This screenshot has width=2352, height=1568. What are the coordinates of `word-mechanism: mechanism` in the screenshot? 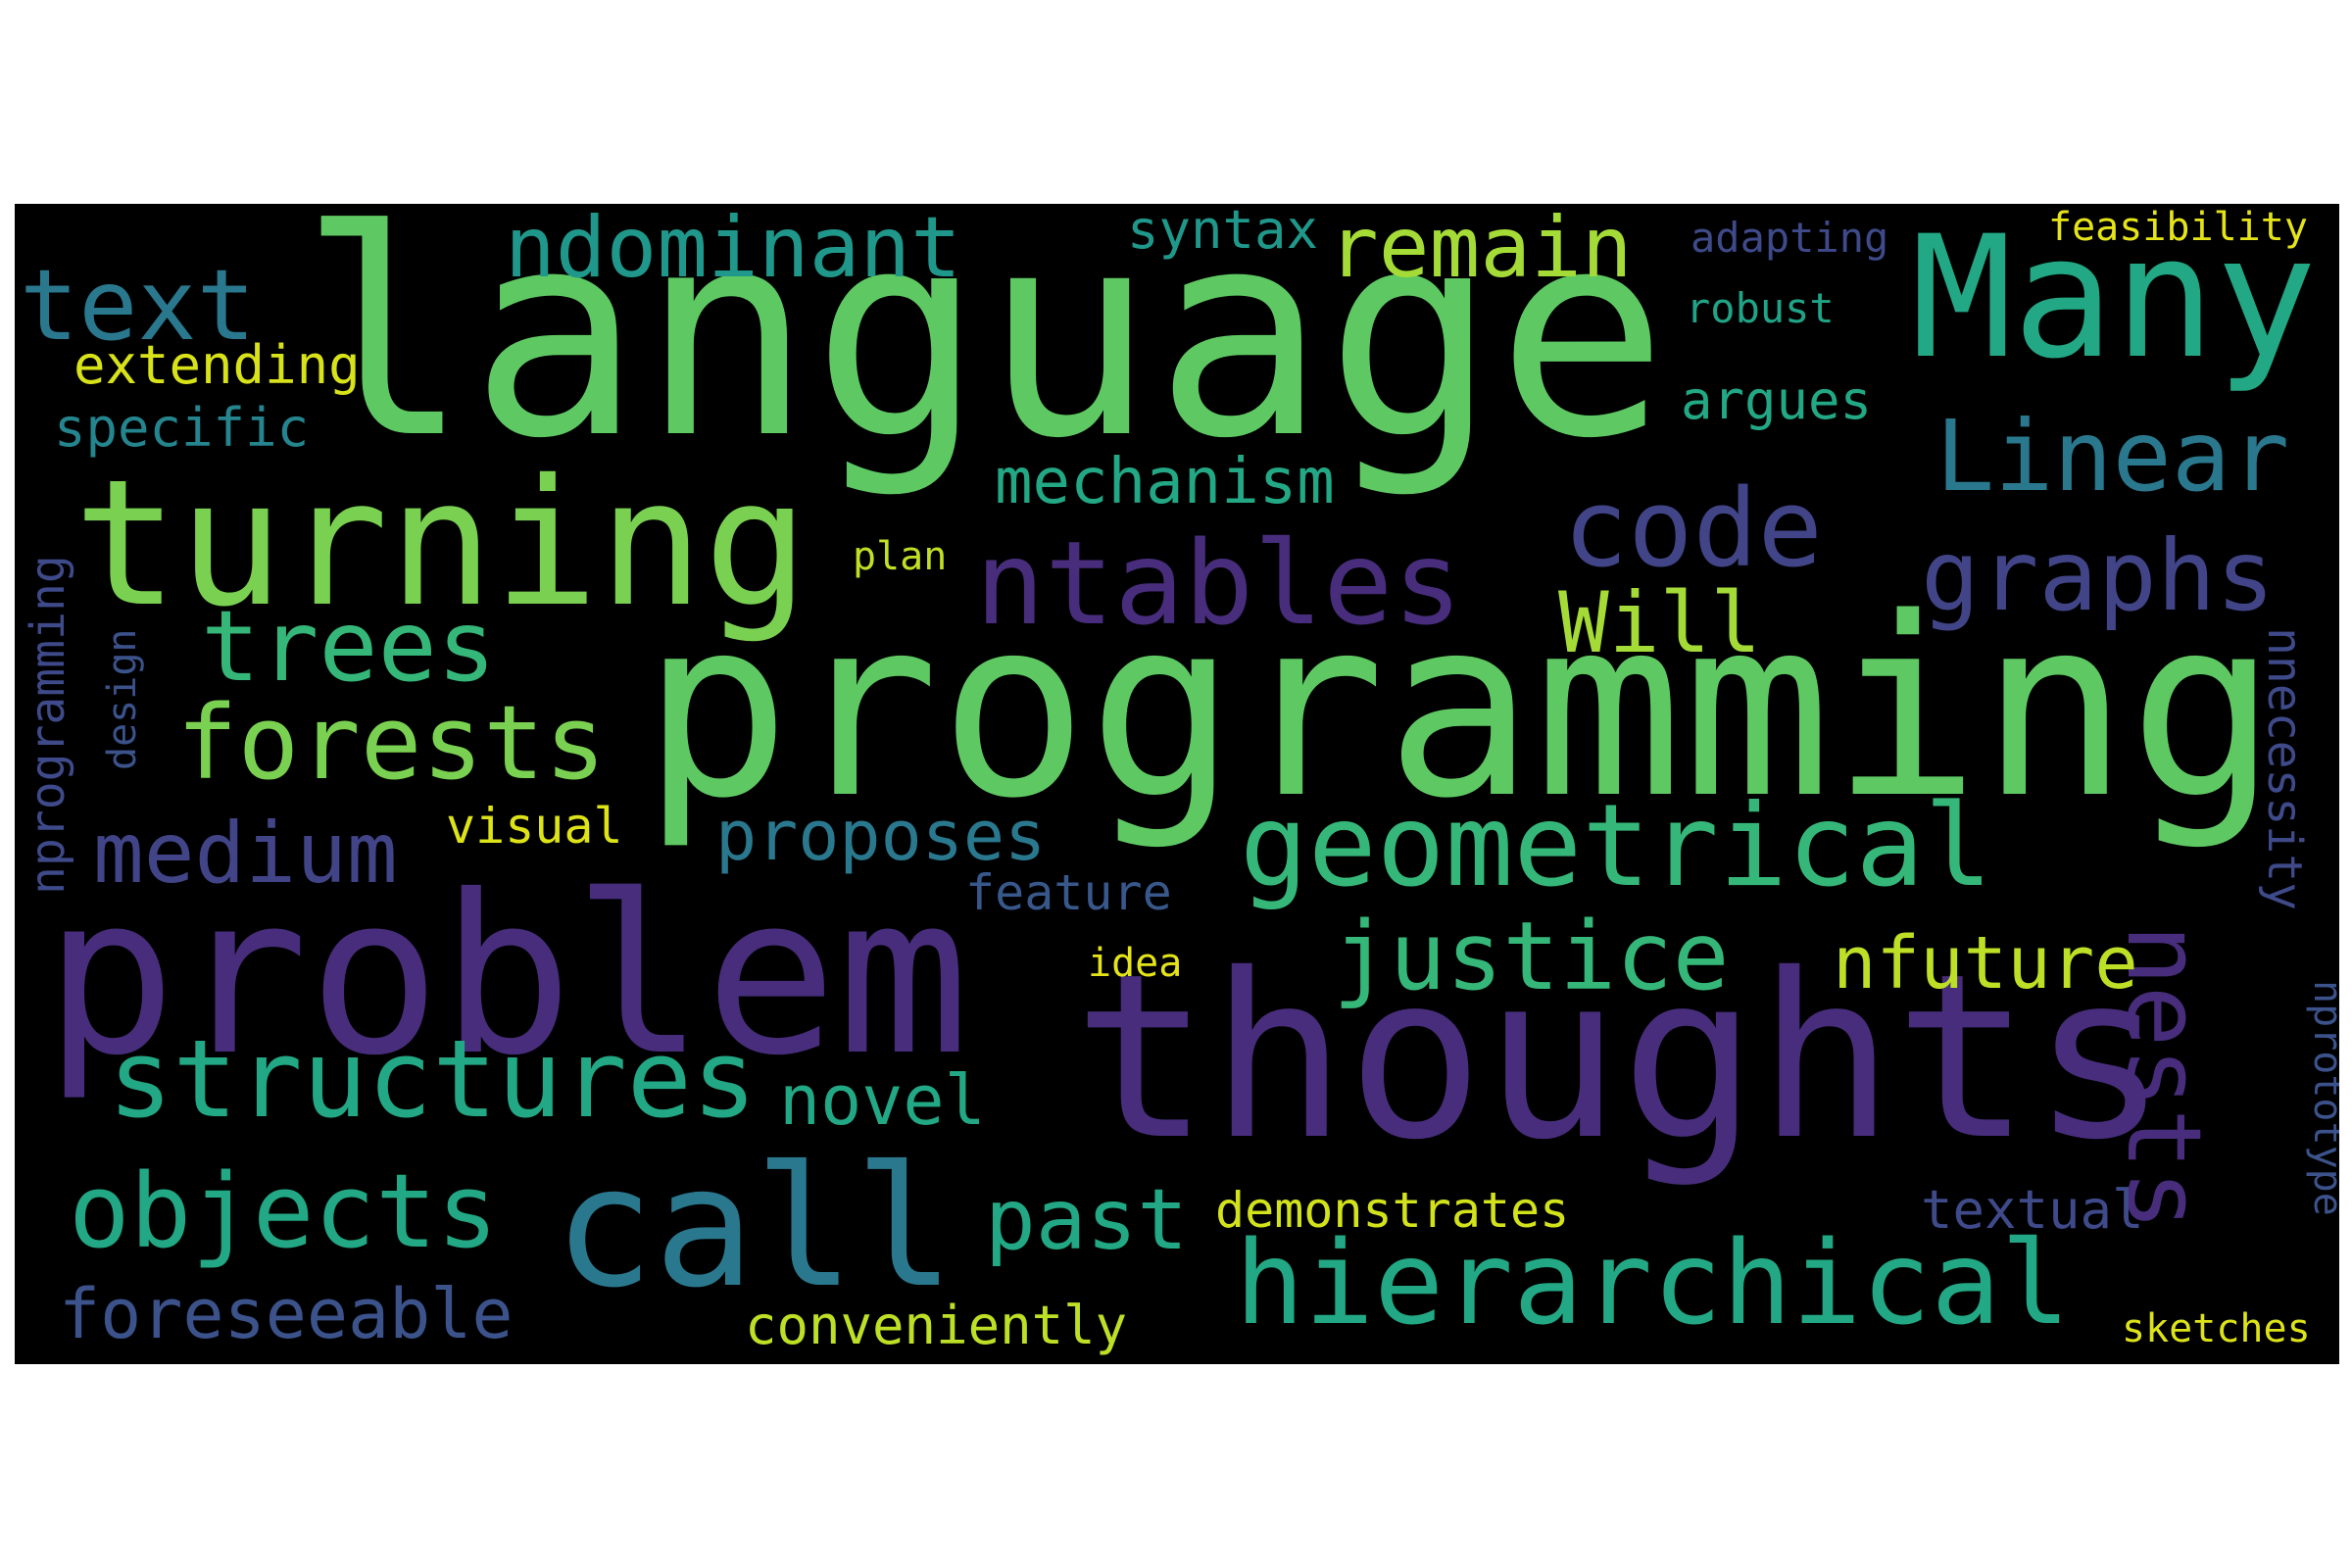 It's located at (1165, 482).